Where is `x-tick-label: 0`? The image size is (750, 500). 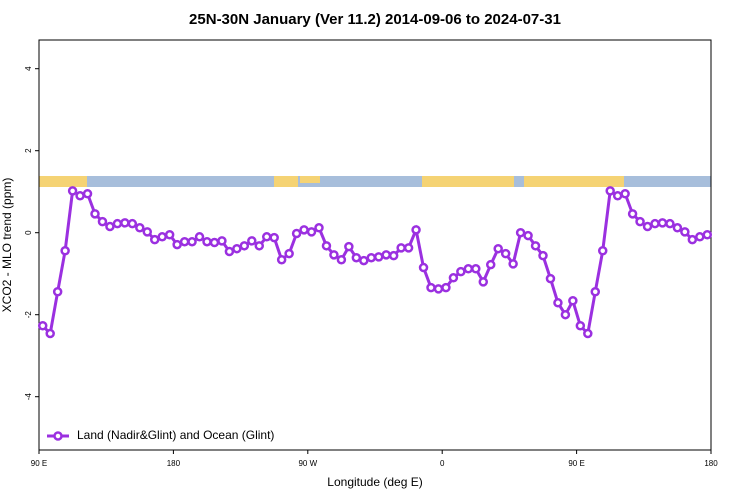 x-tick-label: 0 is located at coordinates (442, 463).